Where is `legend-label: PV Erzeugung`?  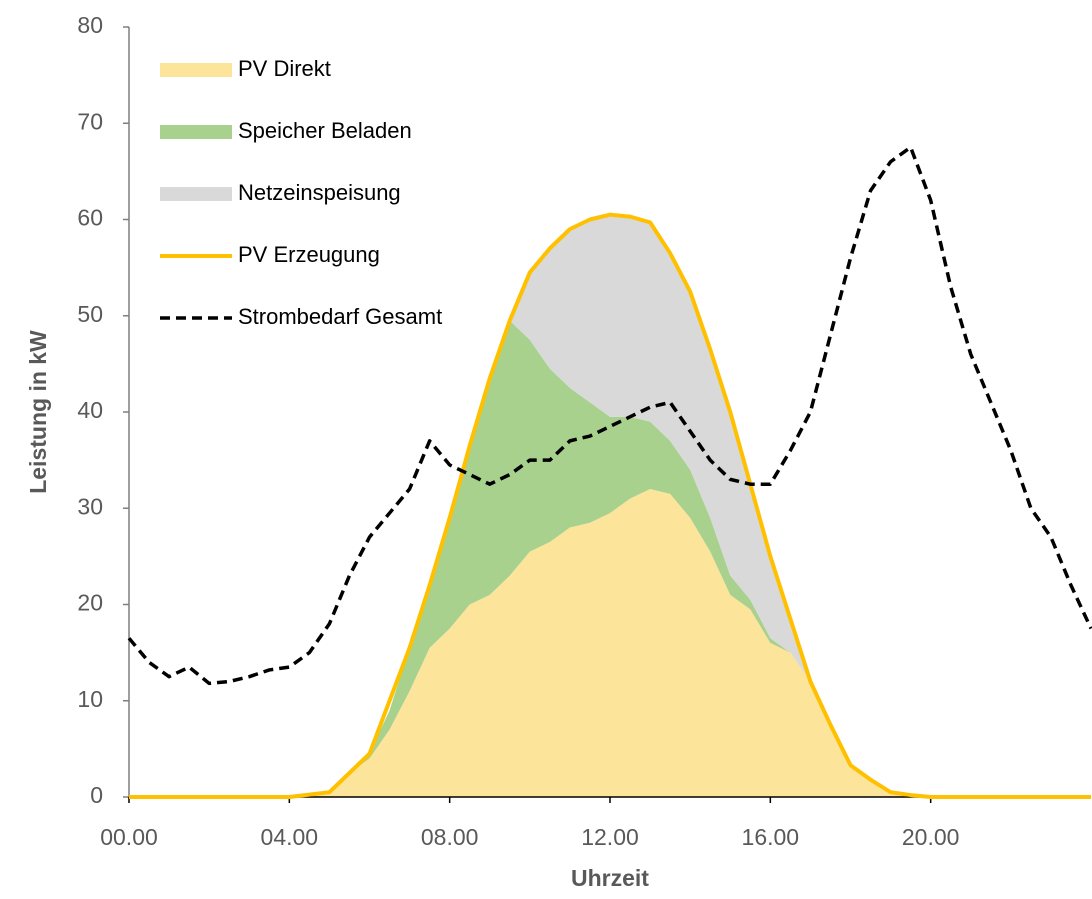
legend-label: PV Erzeugung is located at coordinates (309, 254).